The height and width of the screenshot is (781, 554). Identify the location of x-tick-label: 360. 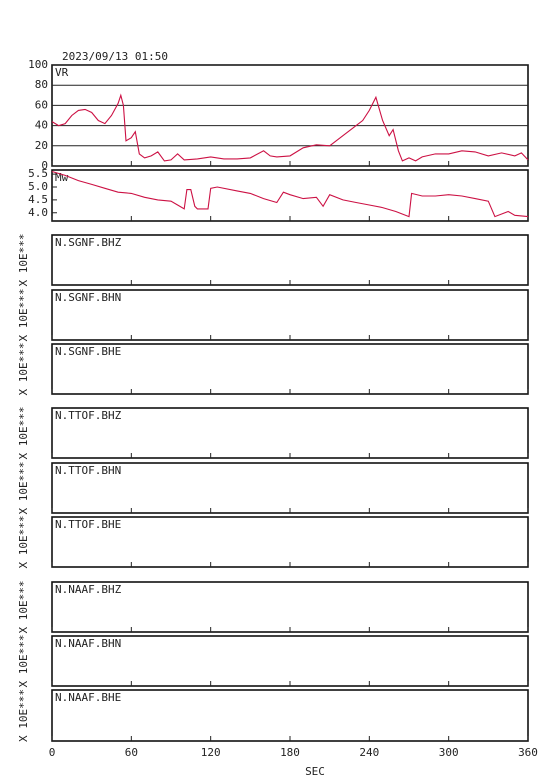
(528, 752).